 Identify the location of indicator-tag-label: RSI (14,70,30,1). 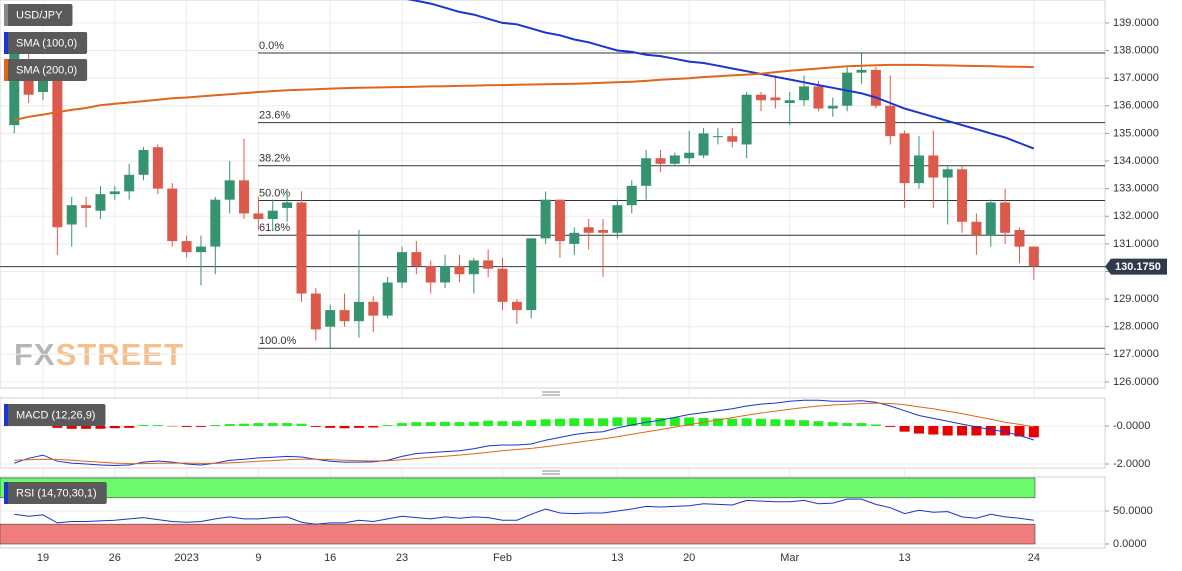
(56, 493).